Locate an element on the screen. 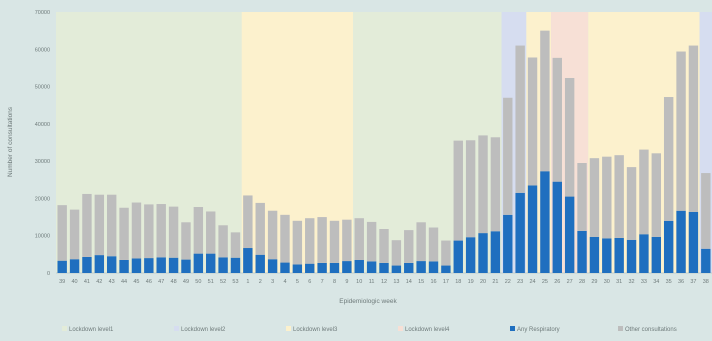  x-tick-label-11: 11 is located at coordinates (372, 282).